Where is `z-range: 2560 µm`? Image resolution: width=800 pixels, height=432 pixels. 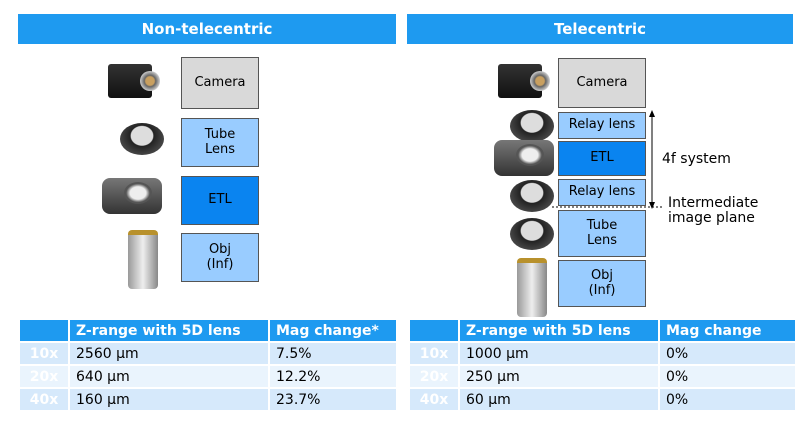 z-range: 2560 µm is located at coordinates (169, 353).